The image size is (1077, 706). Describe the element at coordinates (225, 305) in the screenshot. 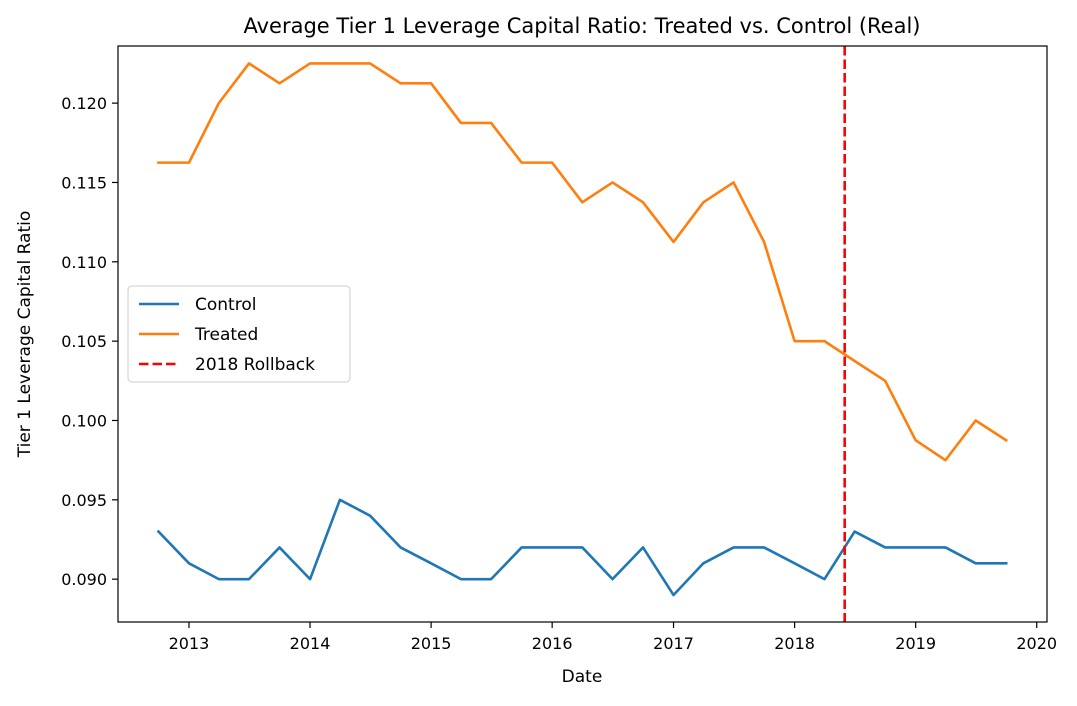

I see `legend-label-control: Control` at that location.